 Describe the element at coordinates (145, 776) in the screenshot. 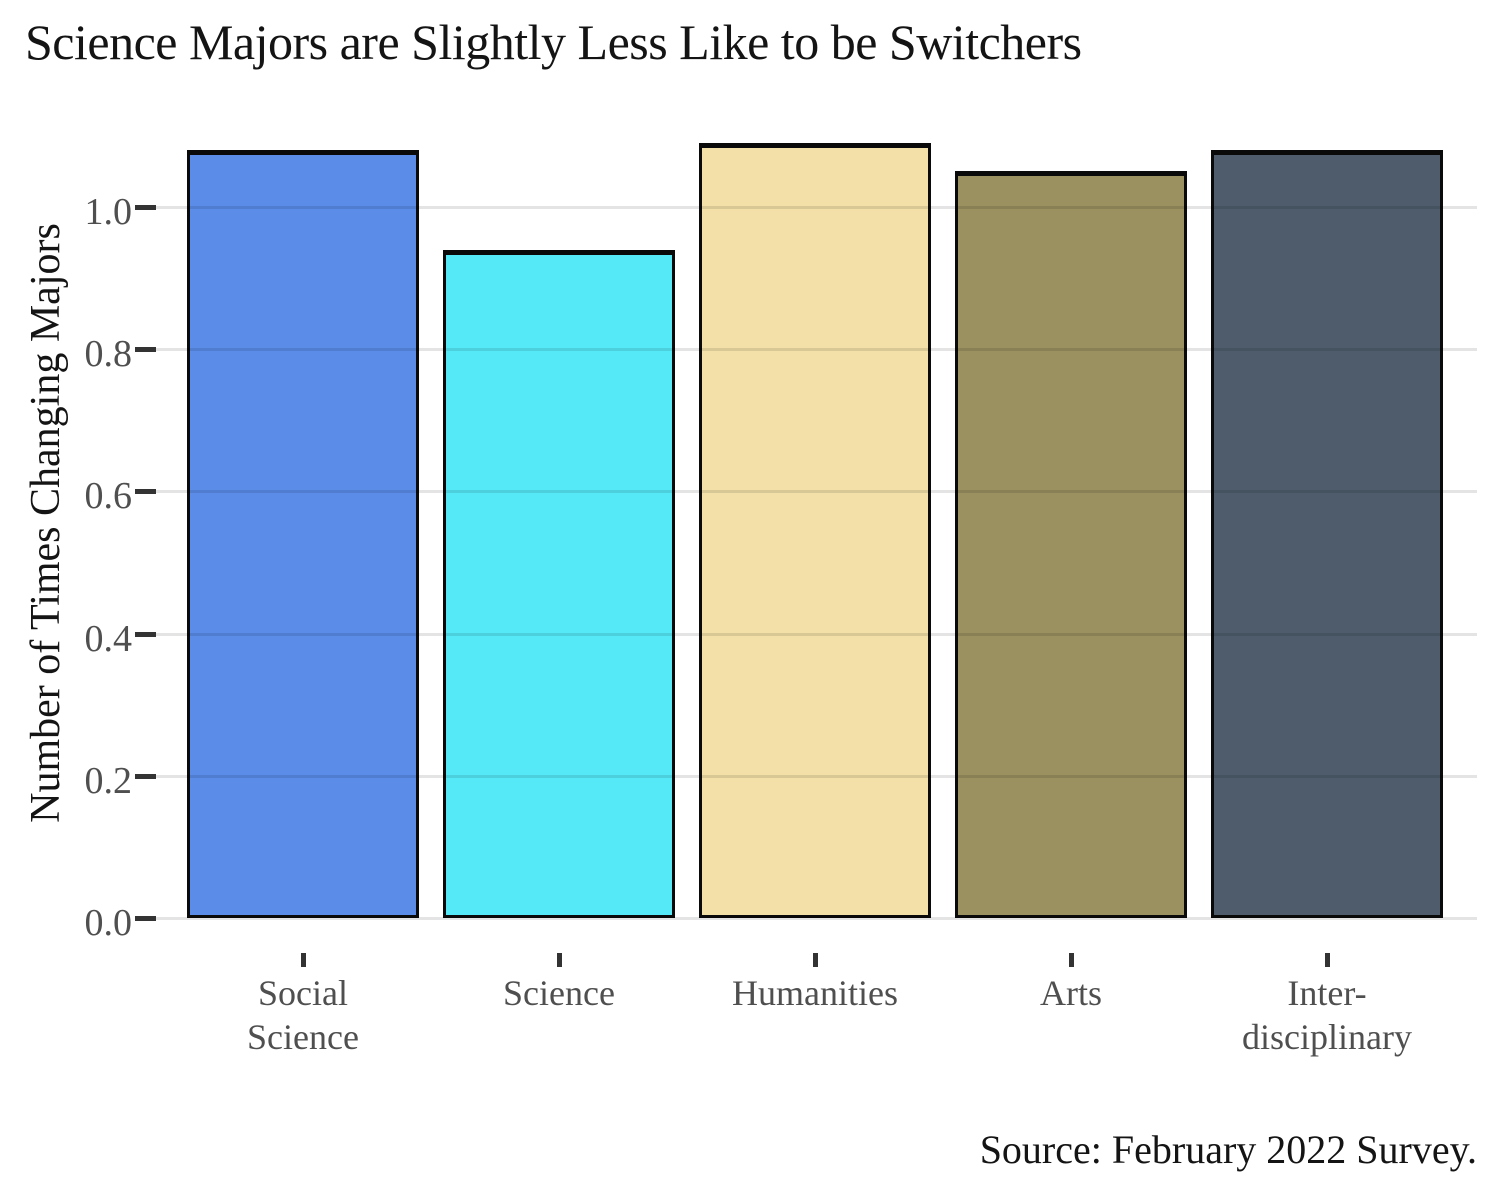

I see `y-tick-mark-0.2` at that location.